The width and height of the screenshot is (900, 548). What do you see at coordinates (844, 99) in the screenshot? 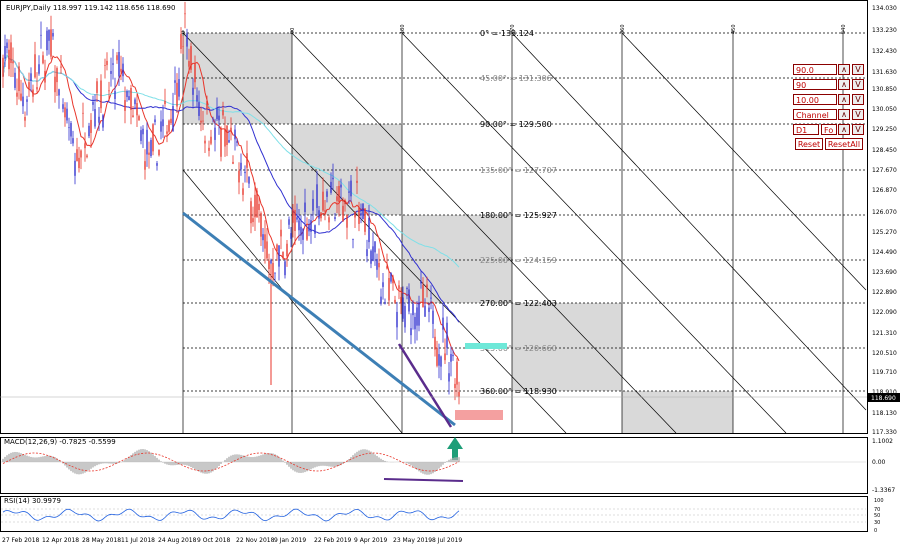
I see `step-up-button: ∧` at bounding box center [844, 99].